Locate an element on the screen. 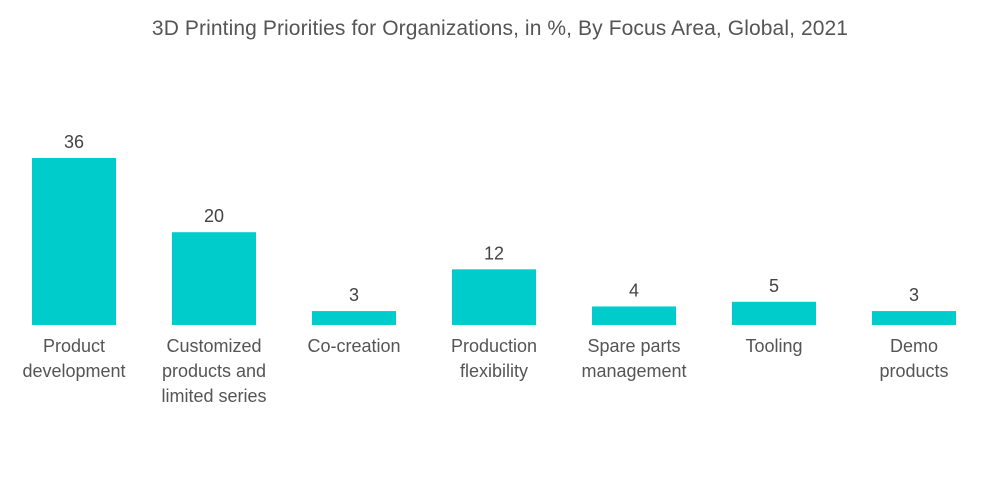 This screenshot has width=1000, height=504. category-label: Co-creation is located at coordinates (353, 346).